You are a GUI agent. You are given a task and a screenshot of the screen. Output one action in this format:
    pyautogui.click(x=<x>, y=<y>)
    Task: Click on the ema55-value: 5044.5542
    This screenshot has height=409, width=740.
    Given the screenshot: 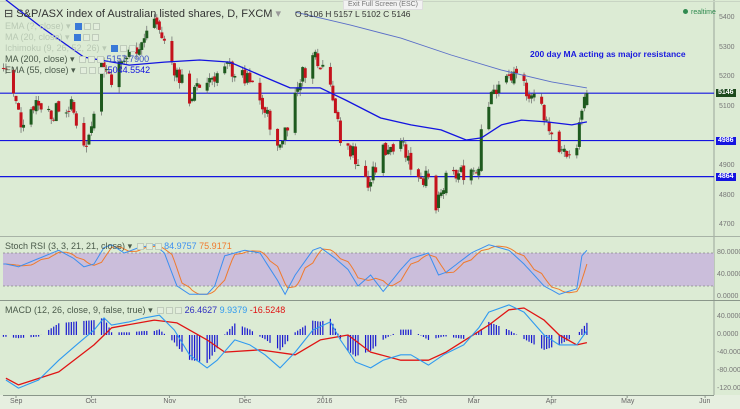 What is the action you would take?
    pyautogui.click(x=129, y=70)
    